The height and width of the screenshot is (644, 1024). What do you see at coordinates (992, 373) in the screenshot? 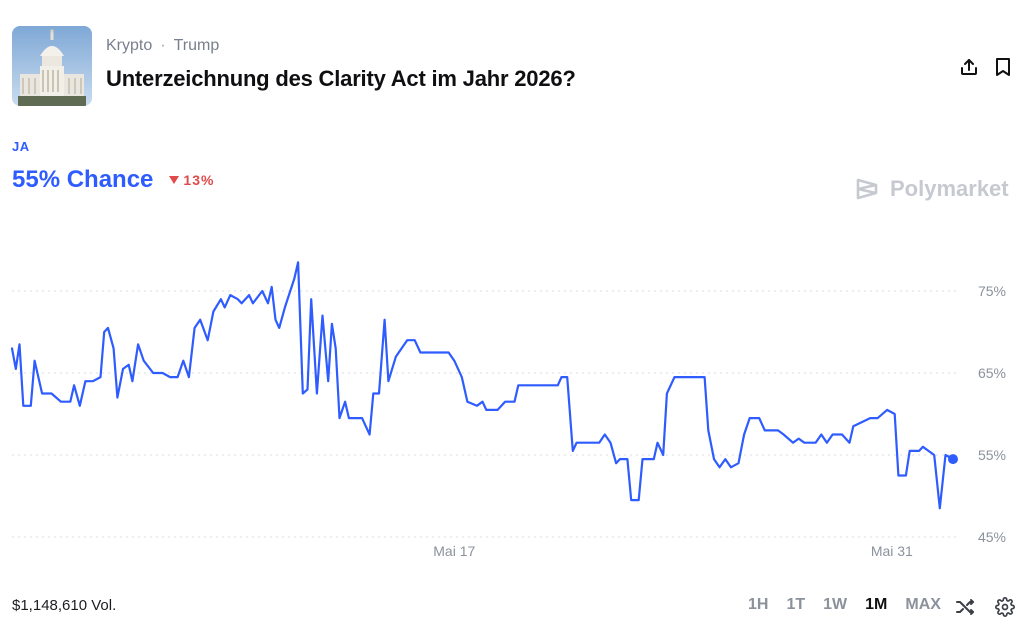
I see `y-tick-label: 65%` at bounding box center [992, 373].